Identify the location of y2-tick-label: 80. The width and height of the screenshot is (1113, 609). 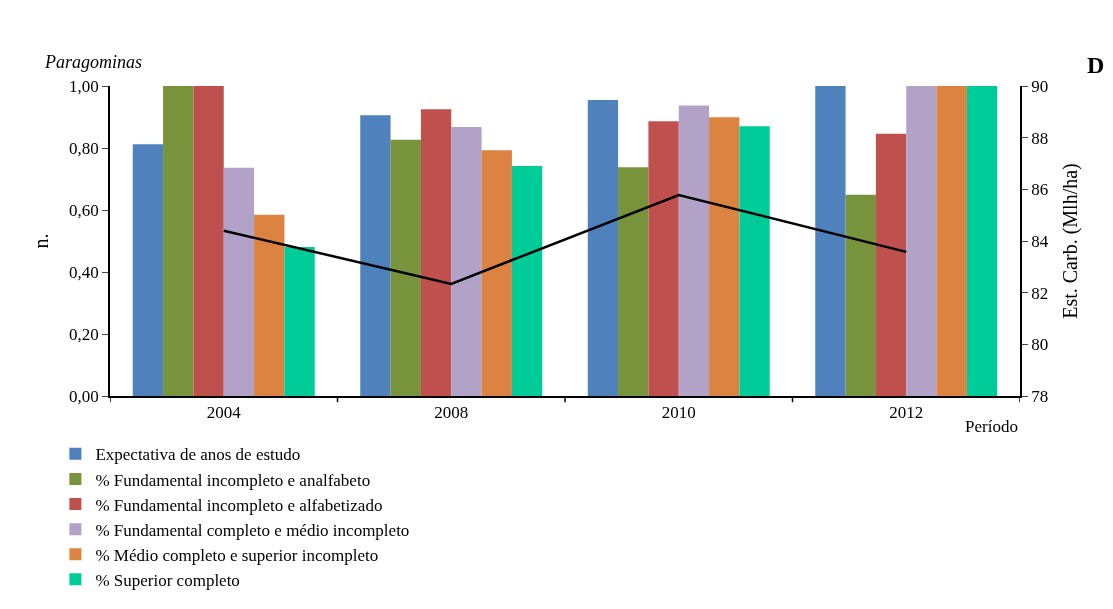
(1040, 345).